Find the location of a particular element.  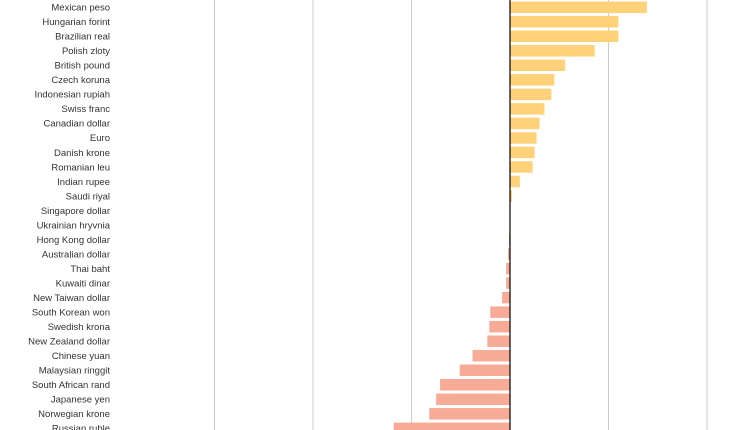

category-label-19: Kuwaiti dinar is located at coordinates (83, 283).